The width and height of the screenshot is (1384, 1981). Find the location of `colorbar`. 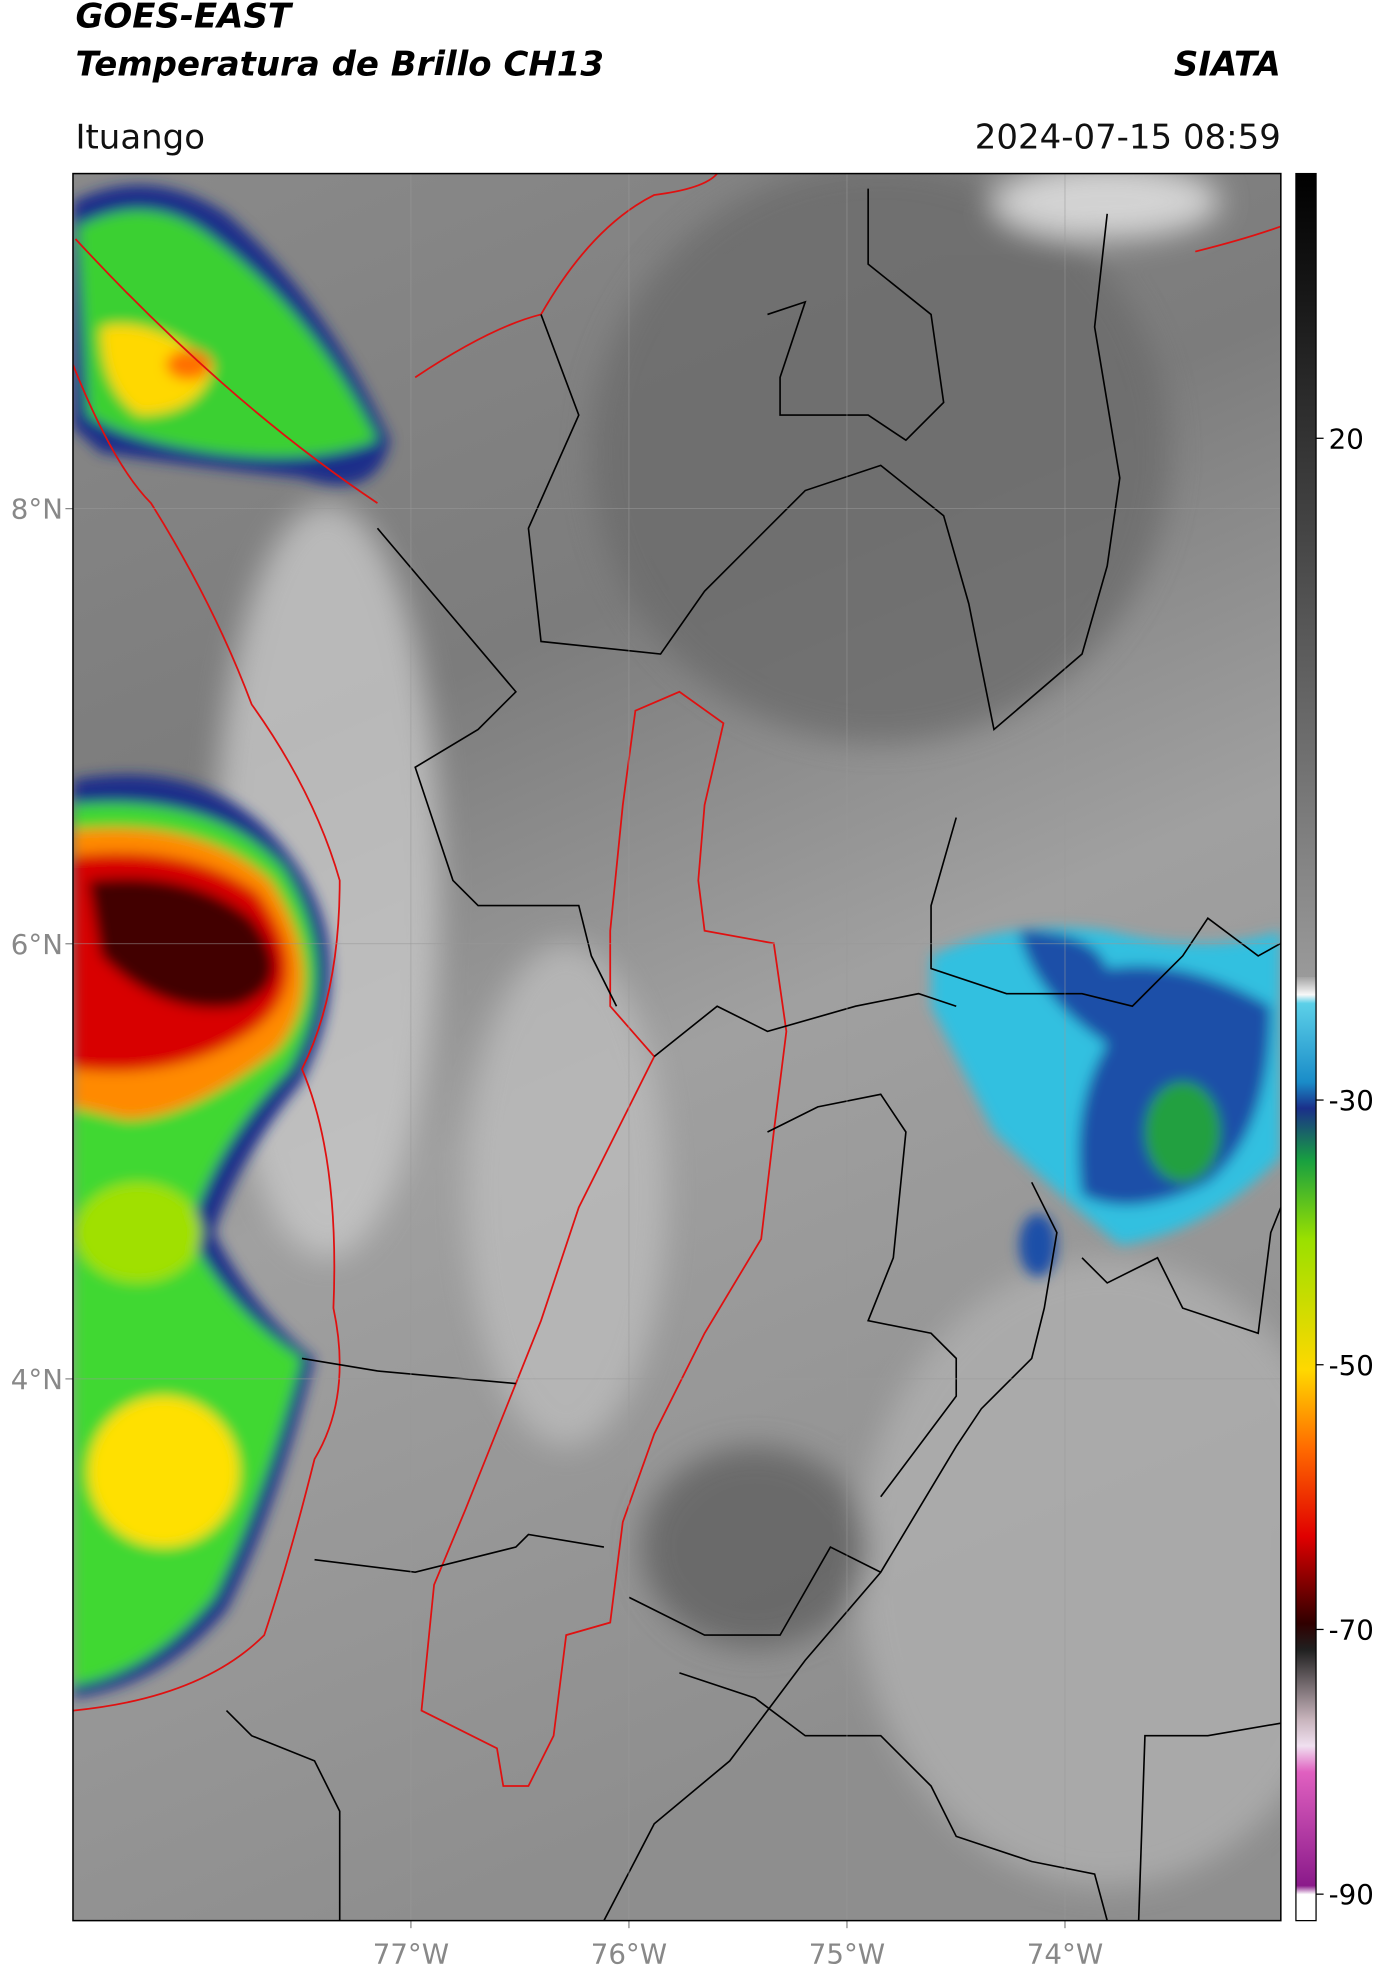

colorbar is located at coordinates (1306, 1047).